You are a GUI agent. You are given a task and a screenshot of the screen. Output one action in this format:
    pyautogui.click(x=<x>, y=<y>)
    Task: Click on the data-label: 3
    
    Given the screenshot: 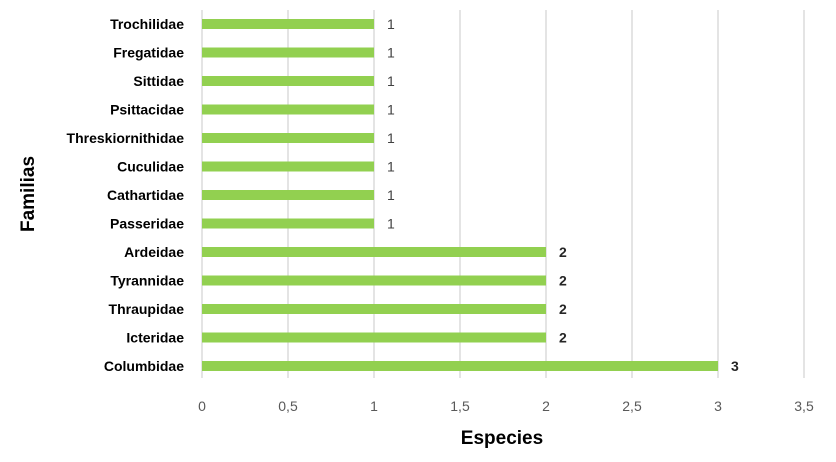 What is the action you would take?
    pyautogui.click(x=735, y=366)
    